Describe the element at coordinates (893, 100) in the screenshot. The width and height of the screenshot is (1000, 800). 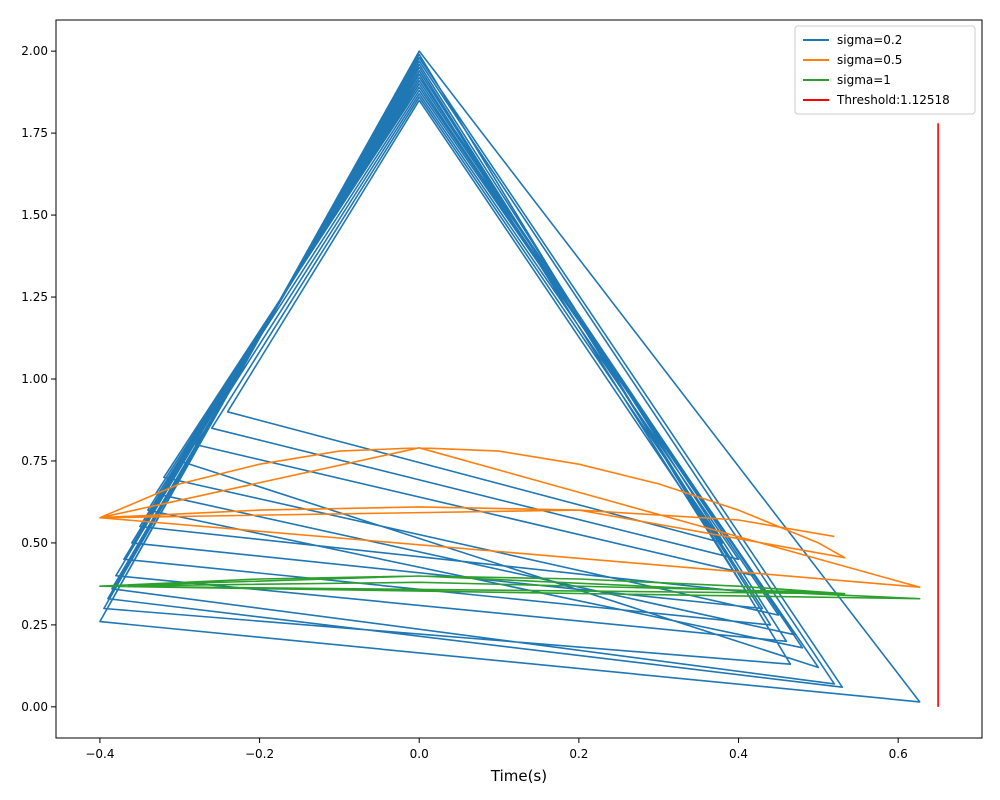
I see `legend-label: Threshold:1.12518` at that location.